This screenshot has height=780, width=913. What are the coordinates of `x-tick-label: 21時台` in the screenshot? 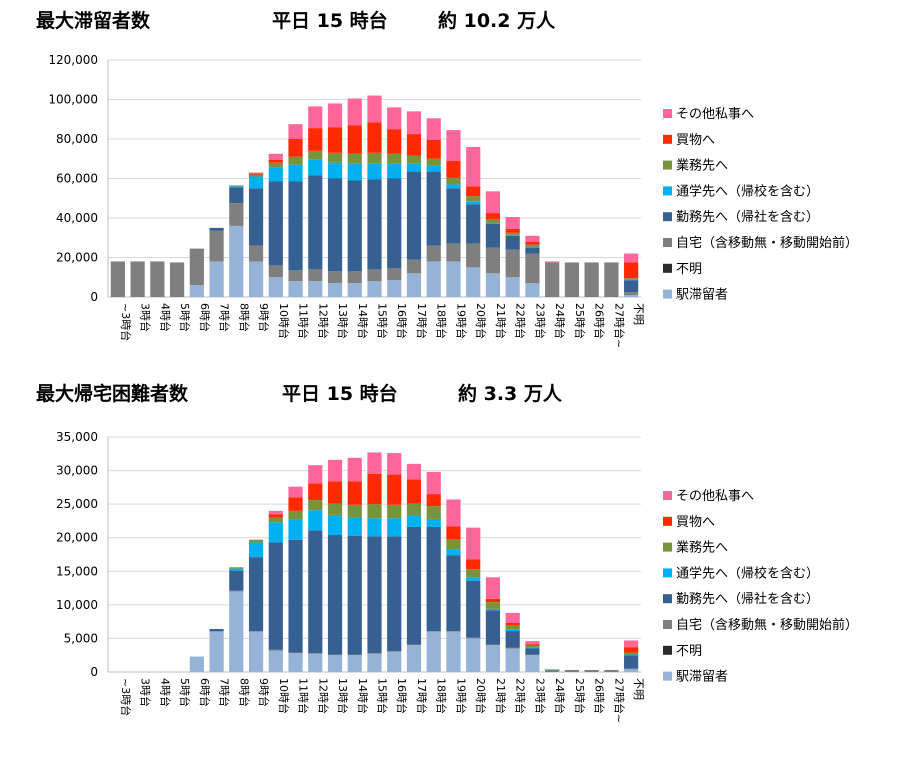 It's located at (501, 696).